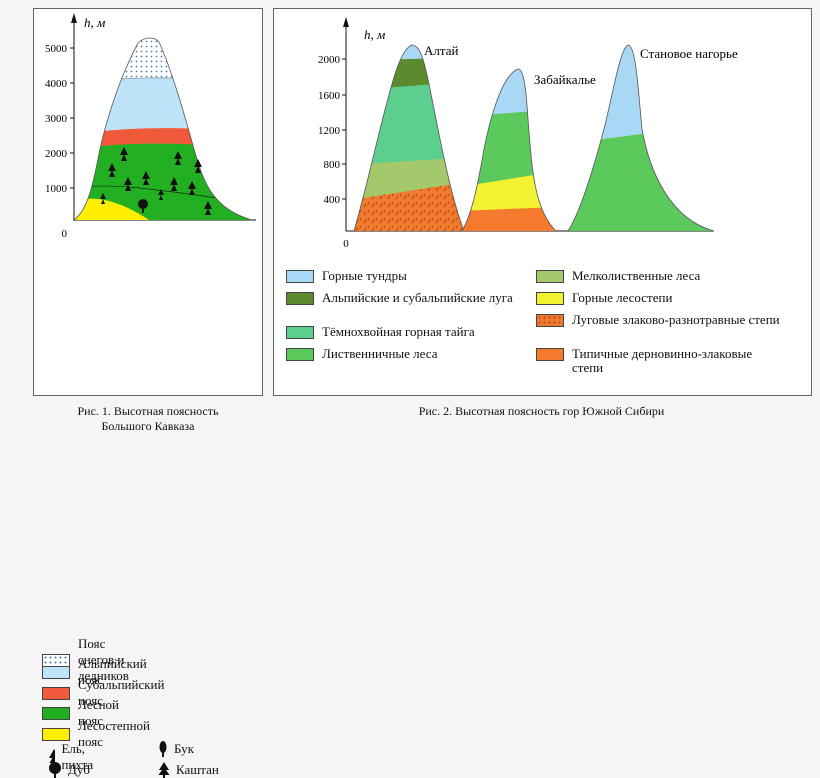 The image size is (820, 778). I want to click on legend-label: Горные лесостепи, so click(622, 297).